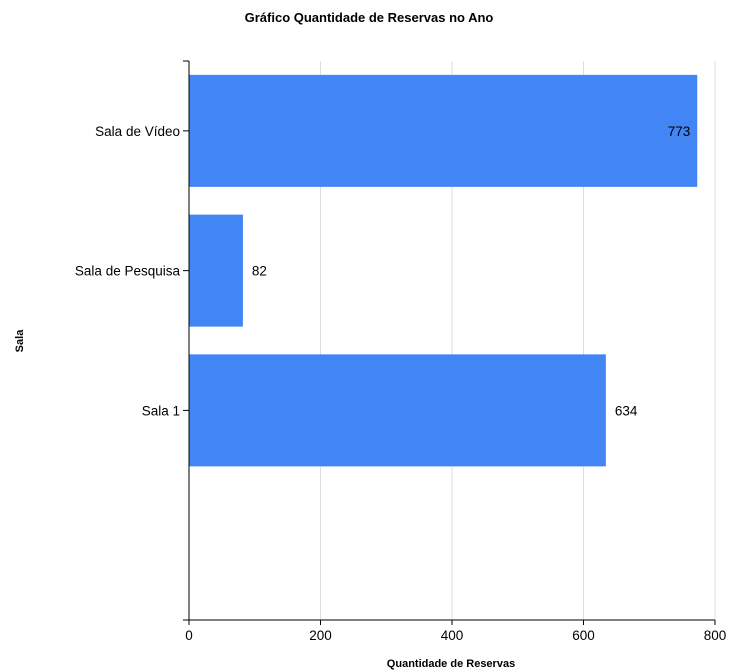 The width and height of the screenshot is (731, 672). What do you see at coordinates (626, 410) in the screenshot?
I see `data-label: 634` at bounding box center [626, 410].